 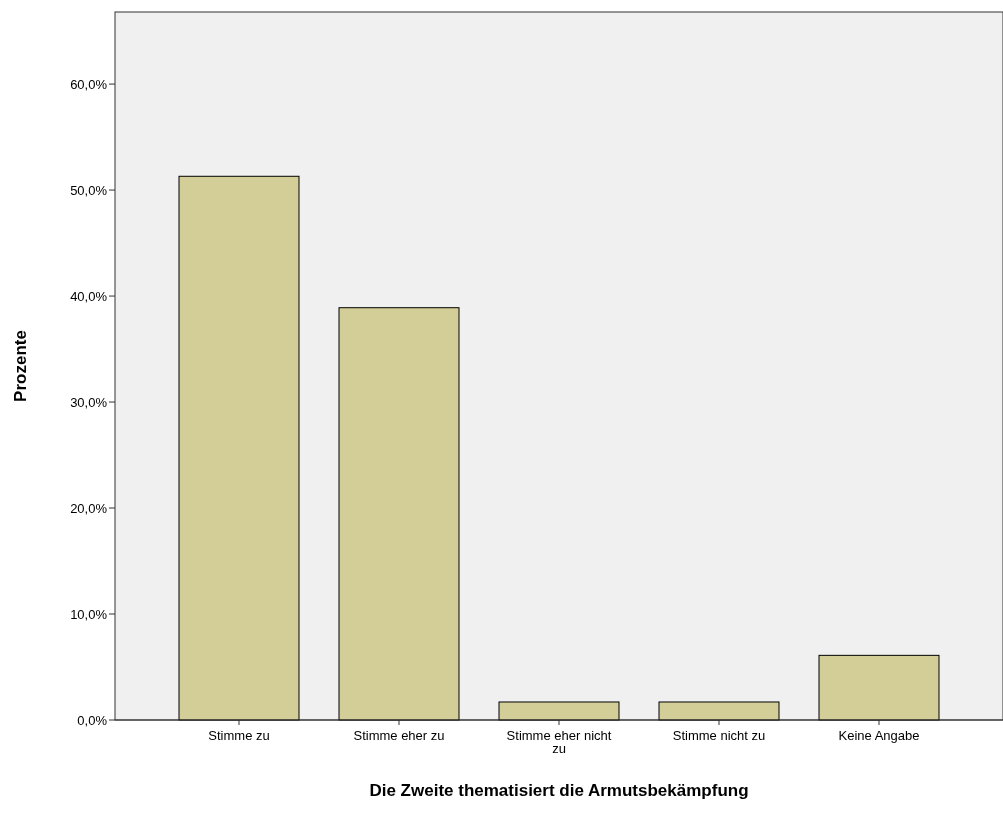 I want to click on y-axis-title: Prozente, so click(x=20, y=366).